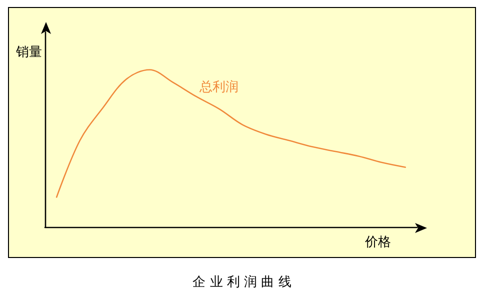  I want to click on text: 企 业 利 润 曲 线, so click(242, 282).